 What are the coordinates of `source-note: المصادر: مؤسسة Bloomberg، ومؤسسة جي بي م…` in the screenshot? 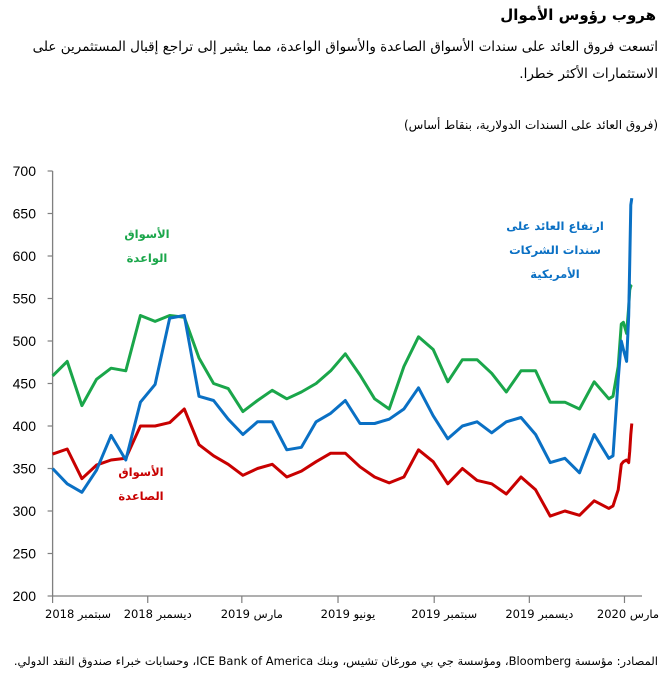 It's located at (335, 661).